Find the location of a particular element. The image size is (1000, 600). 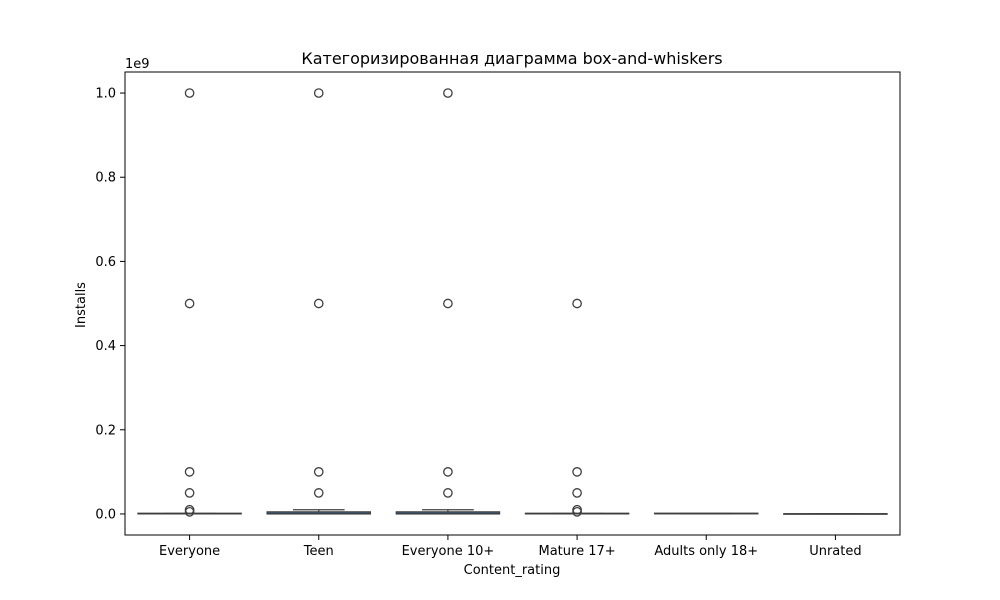

y-offset-label: 1e9 is located at coordinates (137, 64).